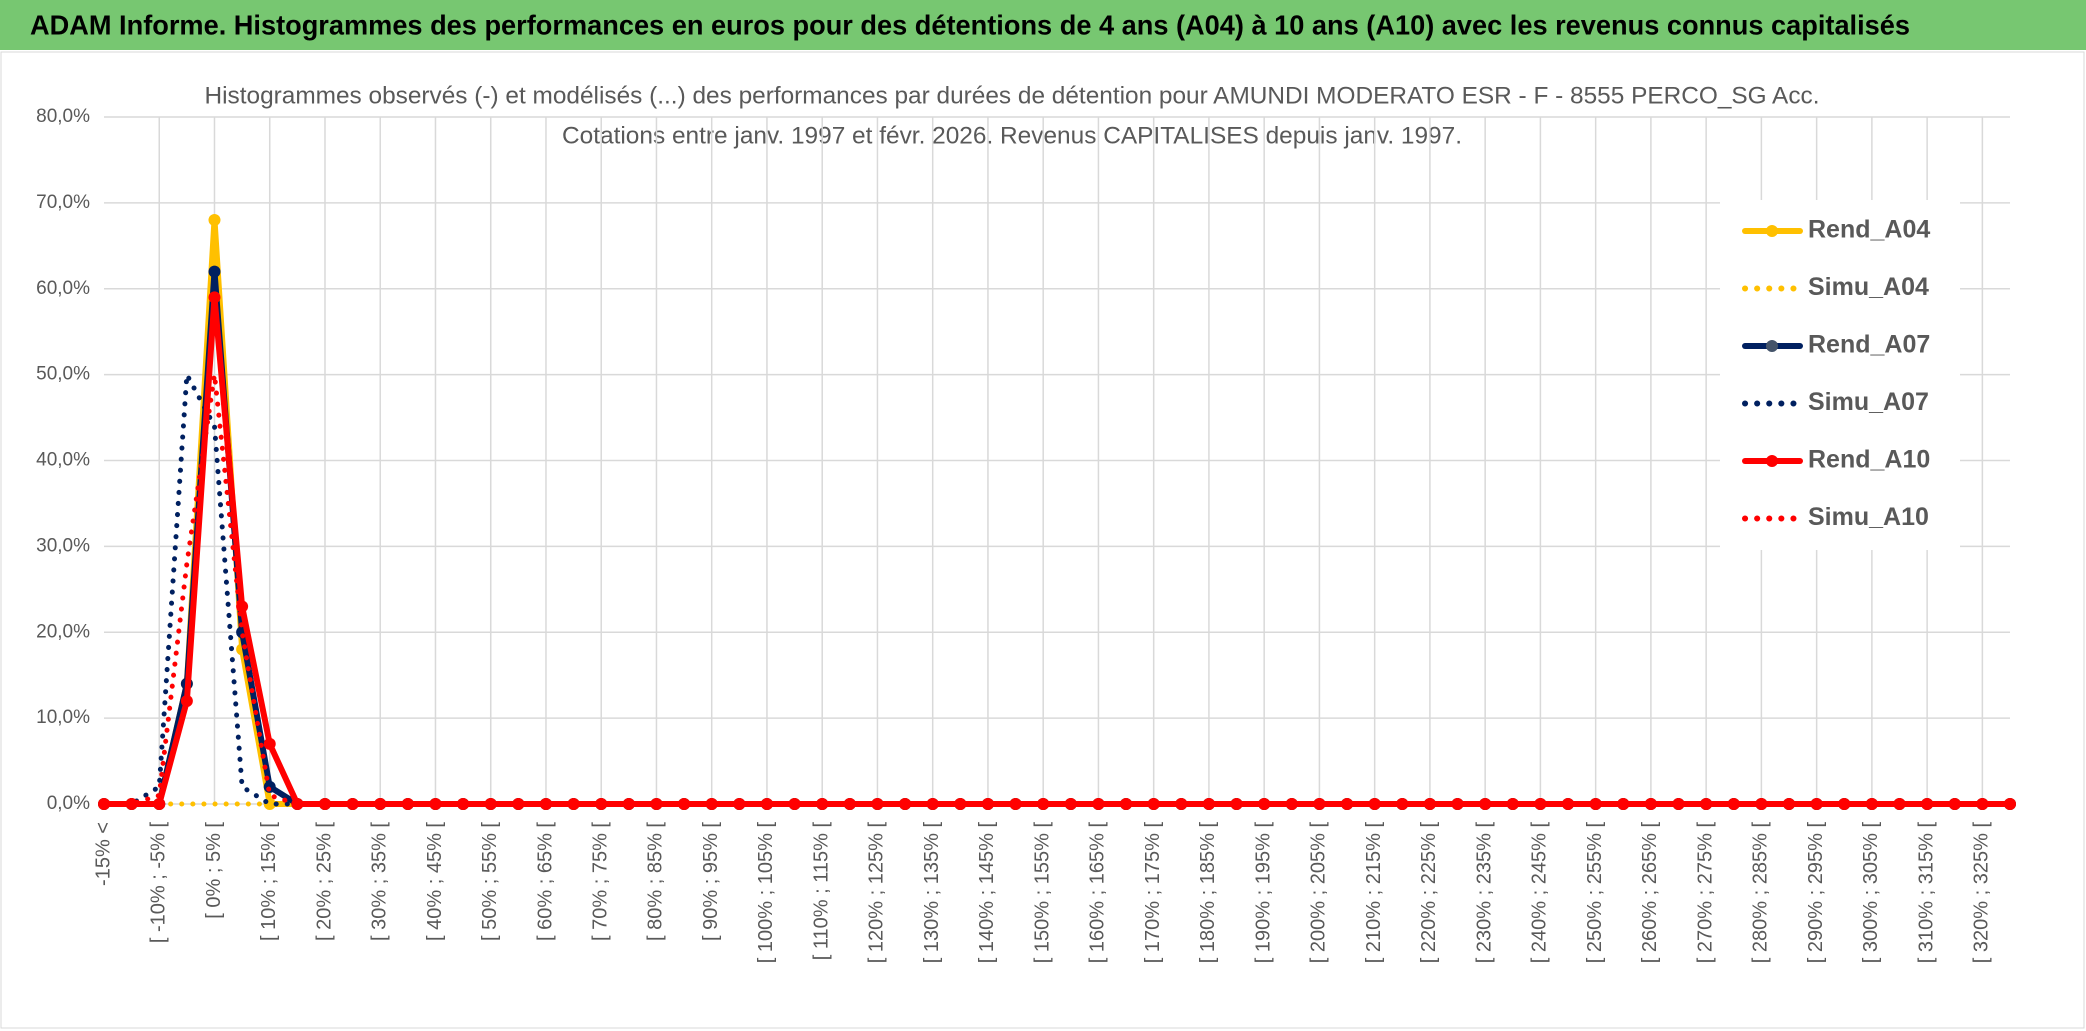  I want to click on x-tick-label: [ 40% ; 45% [, so click(435, 881).